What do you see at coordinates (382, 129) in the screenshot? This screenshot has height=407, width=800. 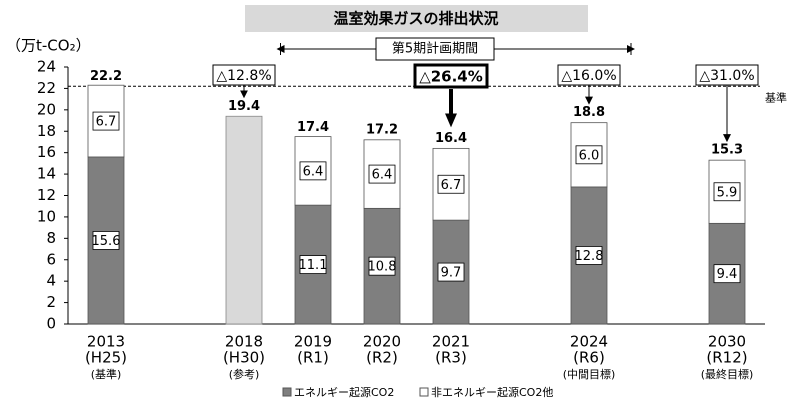 I see `total-label: 17.2` at bounding box center [382, 129].